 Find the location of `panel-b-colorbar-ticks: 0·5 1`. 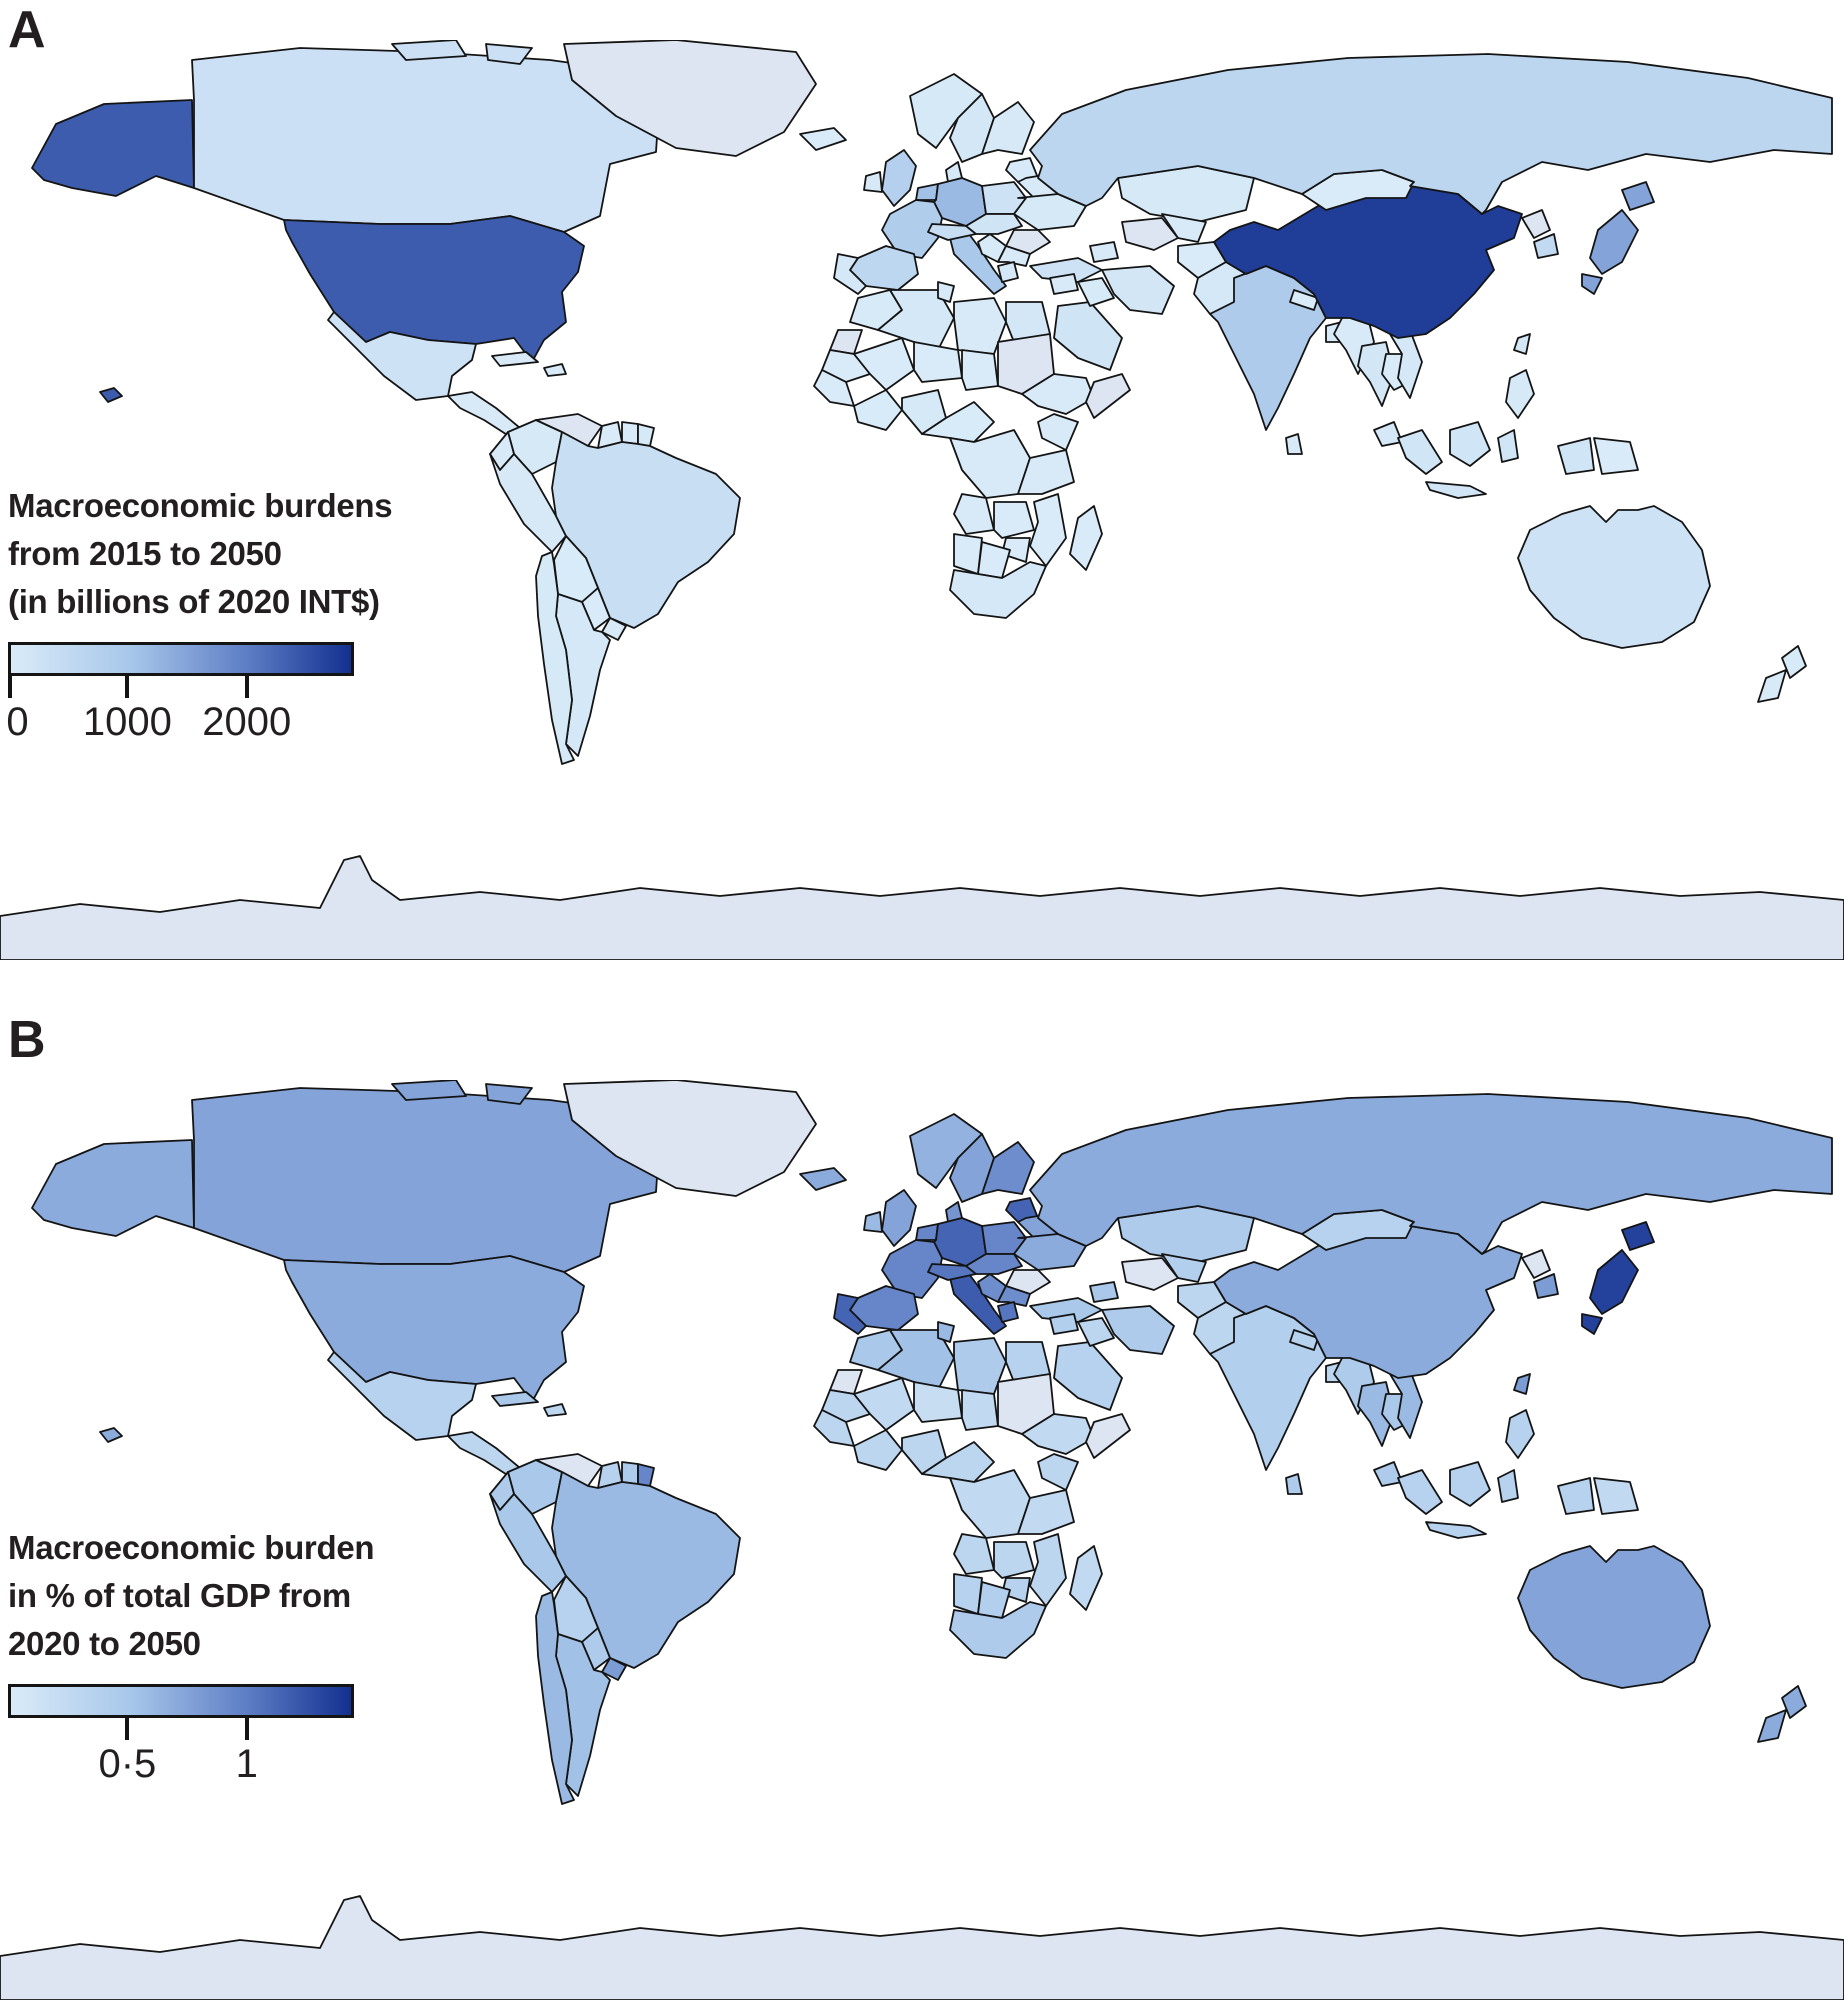

panel-b-colorbar-ticks: 0·5 1 is located at coordinates (181, 1755).